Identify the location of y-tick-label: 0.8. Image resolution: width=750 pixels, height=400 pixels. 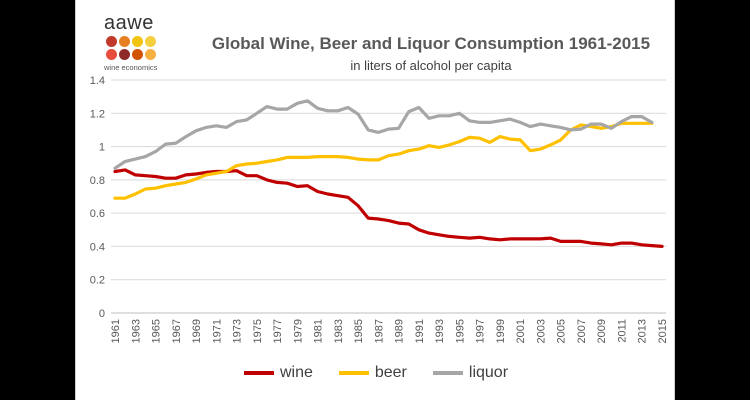
(97, 181).